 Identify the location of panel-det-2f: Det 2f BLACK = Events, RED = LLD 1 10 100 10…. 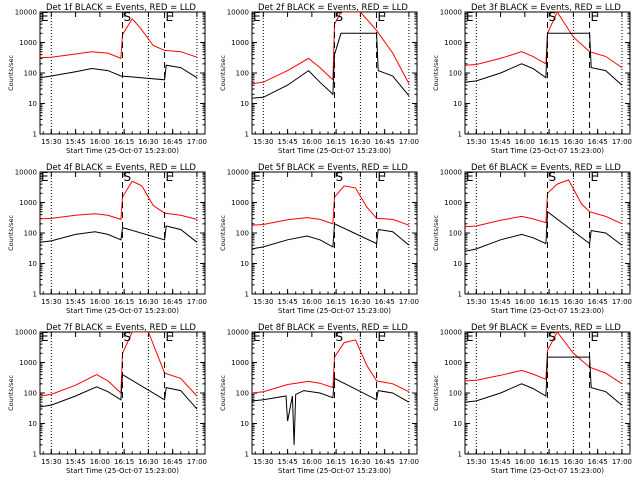
(319, 79).